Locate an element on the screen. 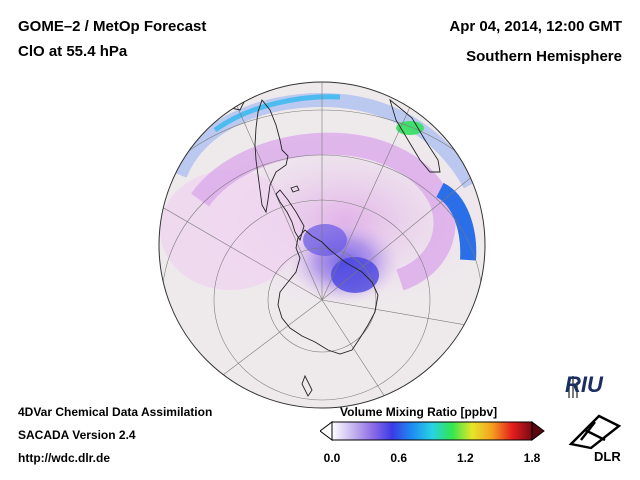 The width and height of the screenshot is (640, 480). map-title: GOME–2 / MetOp Forecast is located at coordinates (112, 26).